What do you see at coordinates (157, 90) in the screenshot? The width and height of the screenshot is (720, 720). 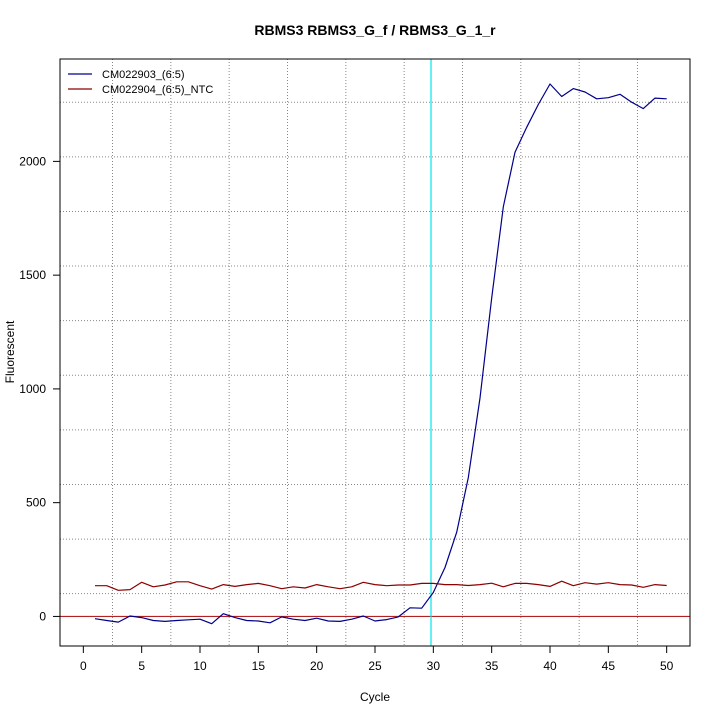 I see `legend-label-2: CM022904_(6:5)_NTC` at bounding box center [157, 90].